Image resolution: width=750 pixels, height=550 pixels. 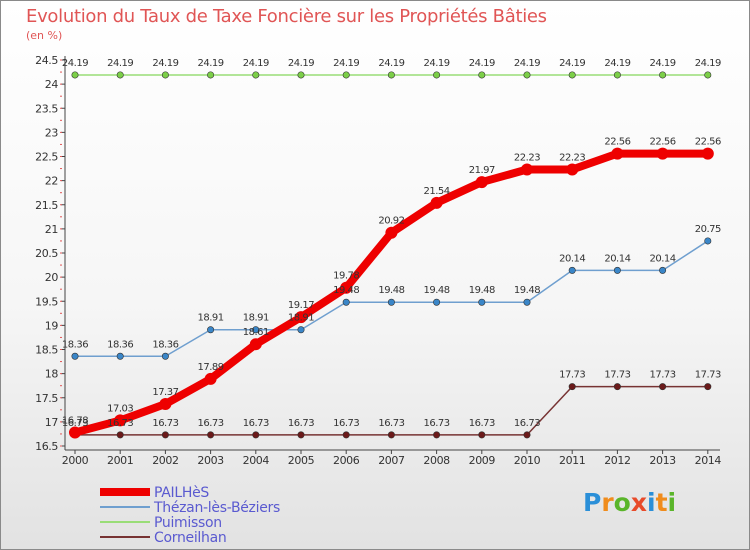 I want to click on y-tick-label: 20.5, so click(x=46, y=253).